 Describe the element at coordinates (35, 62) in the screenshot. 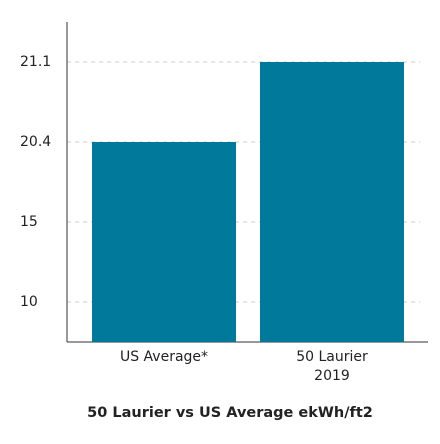

I see `y-tick-label: 21.1` at that location.